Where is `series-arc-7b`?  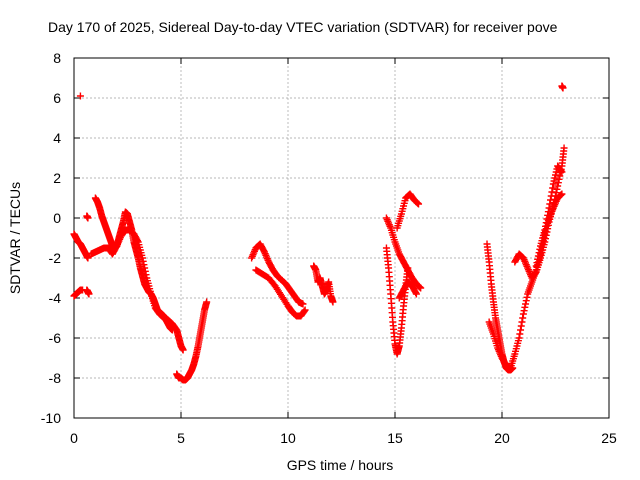
series-arc-7b is located at coordinates (403, 253).